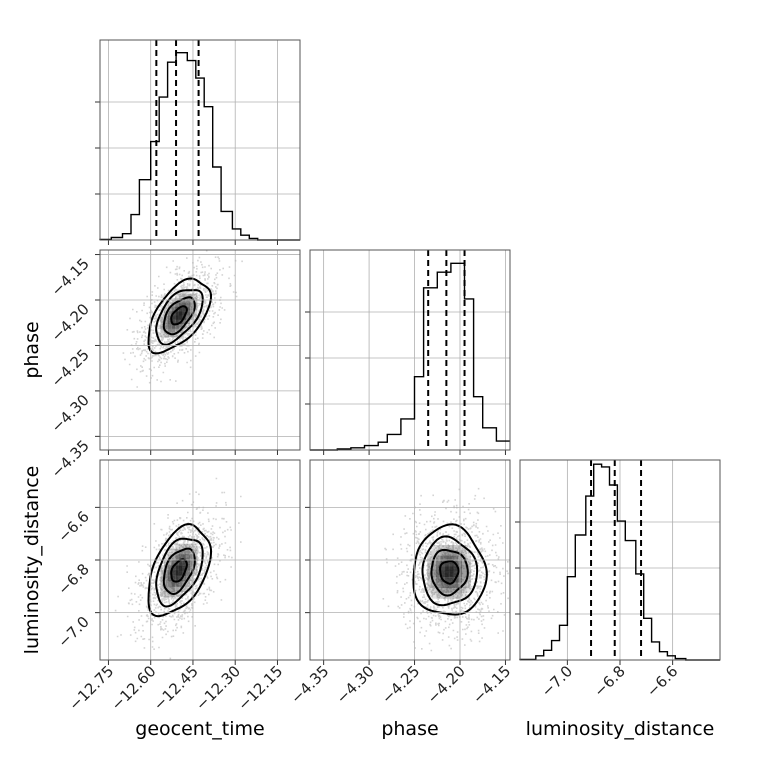 The width and height of the screenshot is (760, 760). I want to click on hist-geocent-time-frame, so click(200, 140).